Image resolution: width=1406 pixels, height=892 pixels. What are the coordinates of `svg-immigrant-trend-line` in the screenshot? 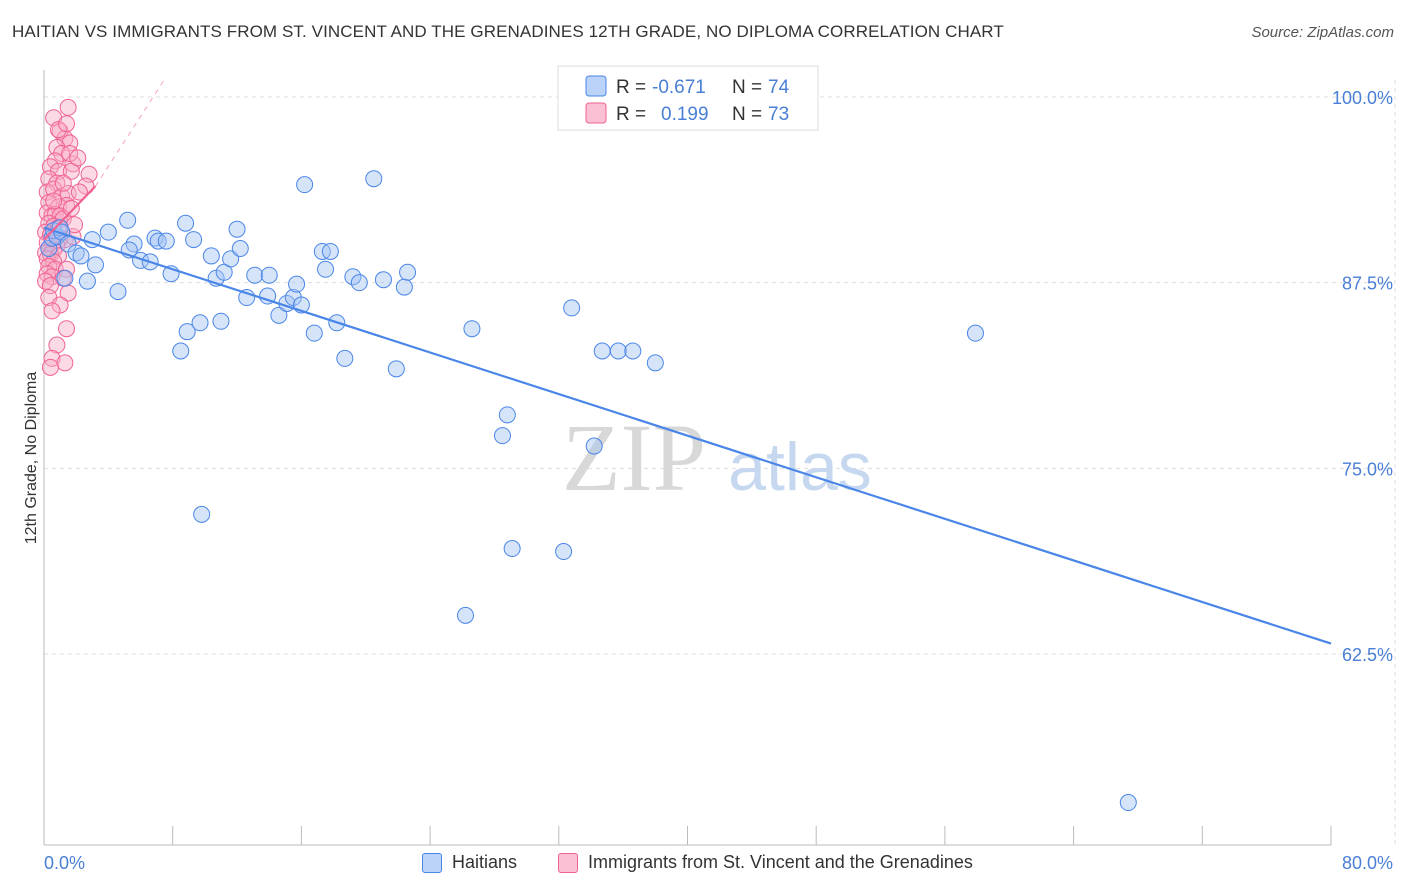 It's located at (70, 213).